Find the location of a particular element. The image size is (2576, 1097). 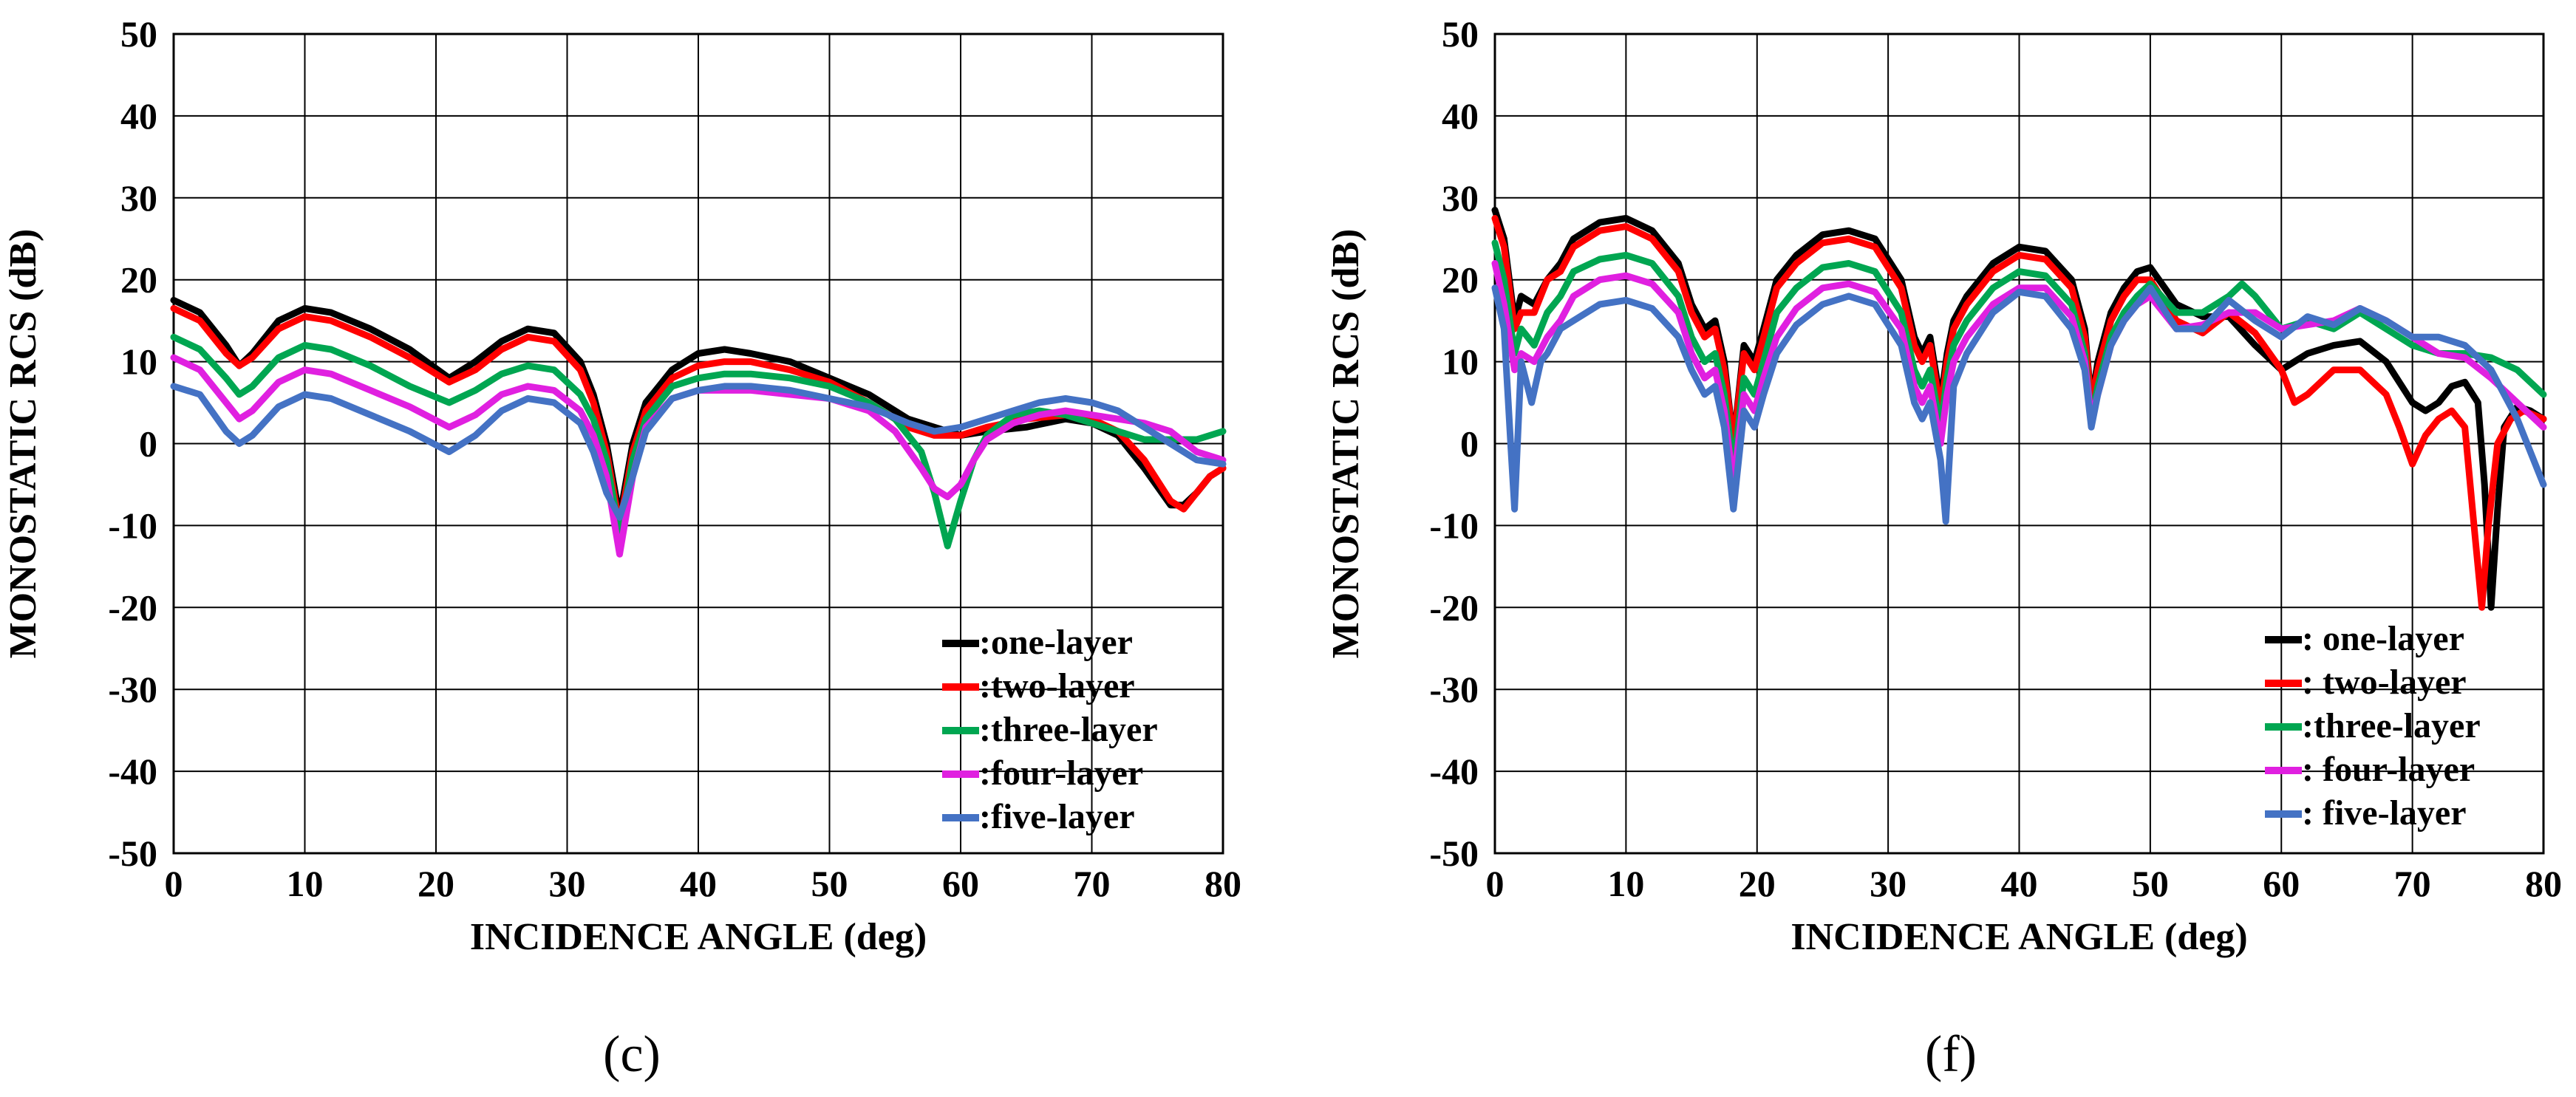

legend-label: : one-layer is located at coordinates (2383, 638).